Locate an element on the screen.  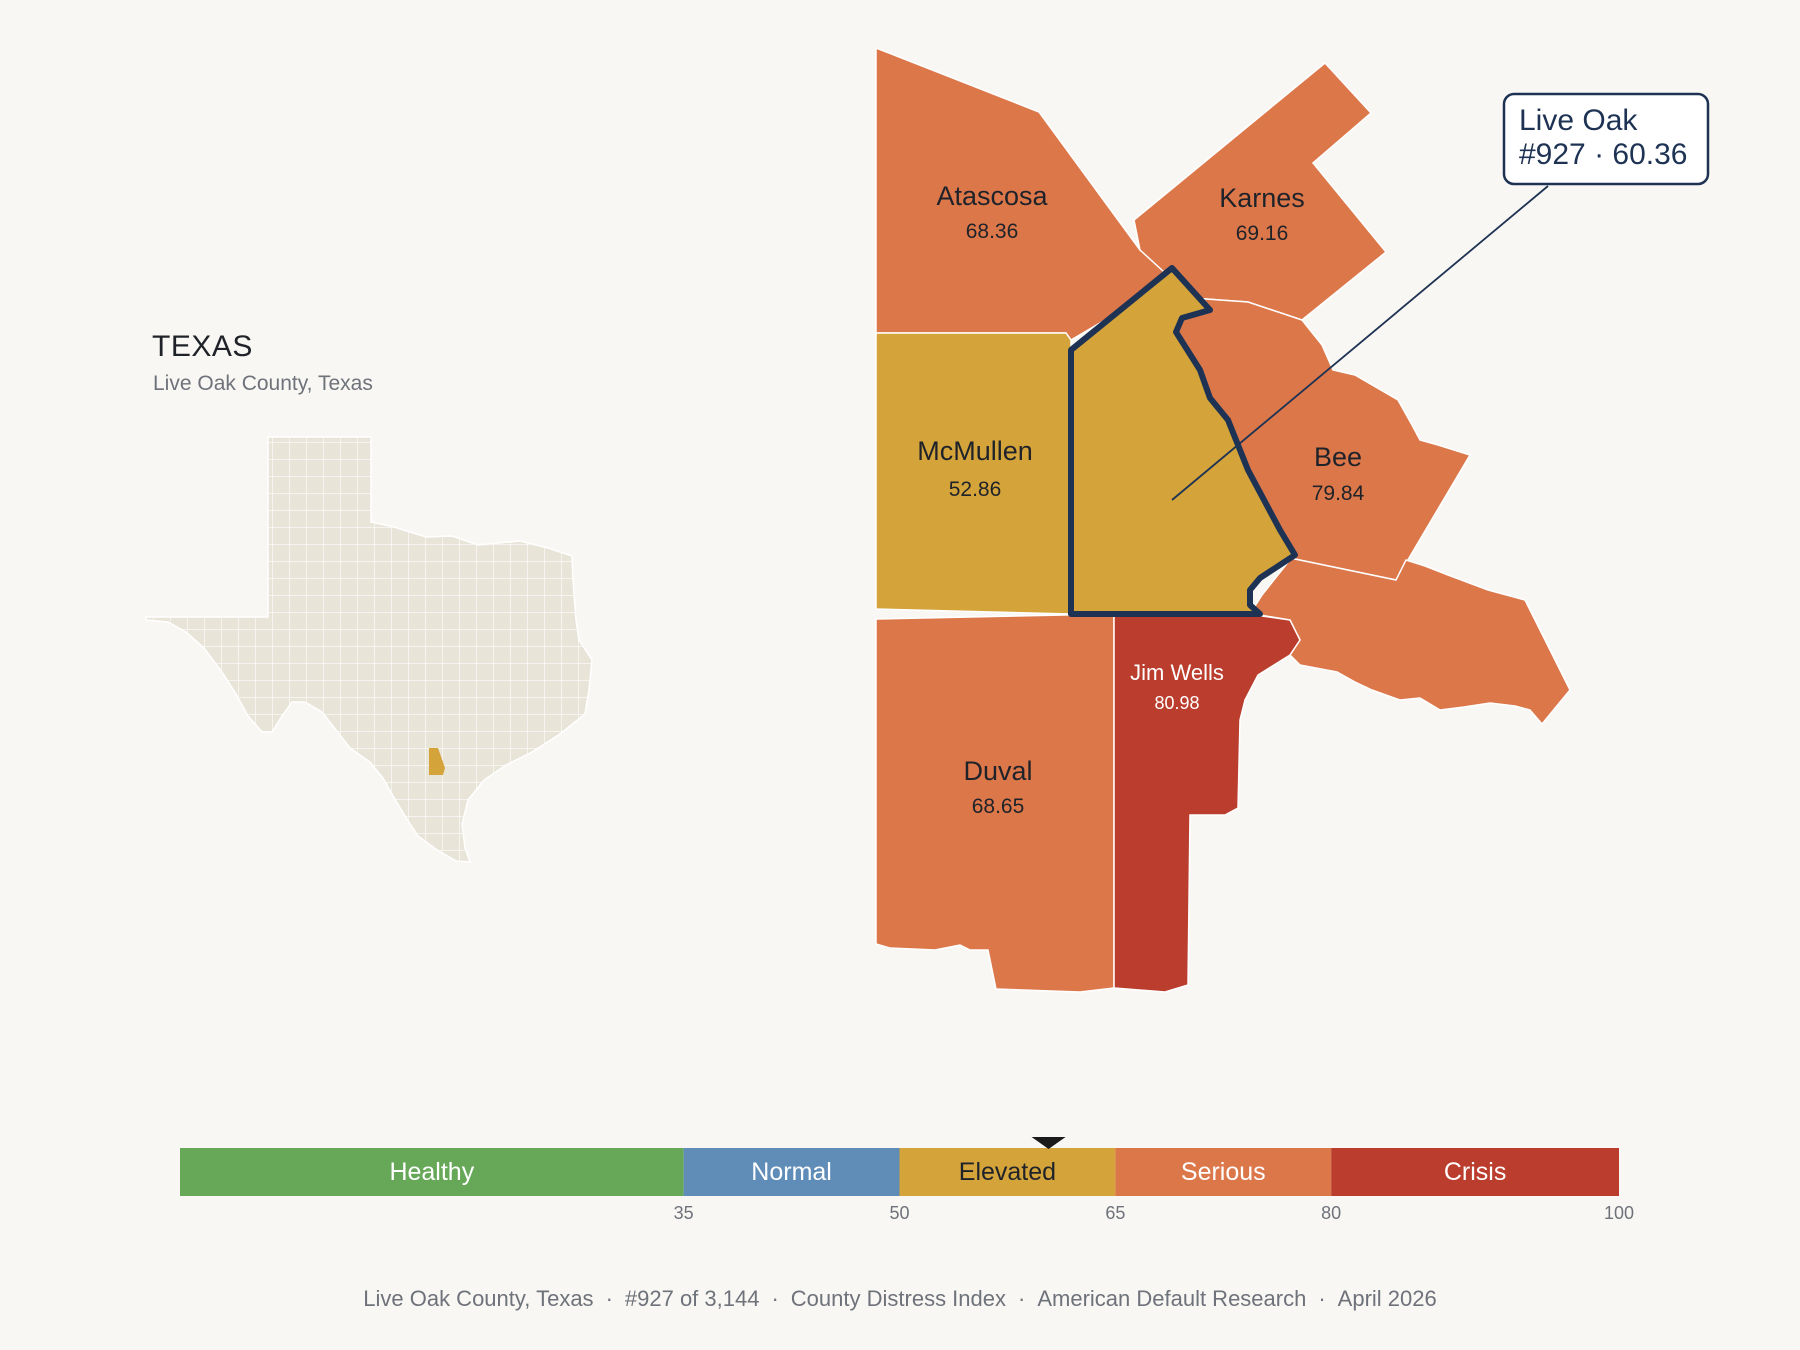
callout-county-name: Live Oak is located at coordinates (1578, 120).